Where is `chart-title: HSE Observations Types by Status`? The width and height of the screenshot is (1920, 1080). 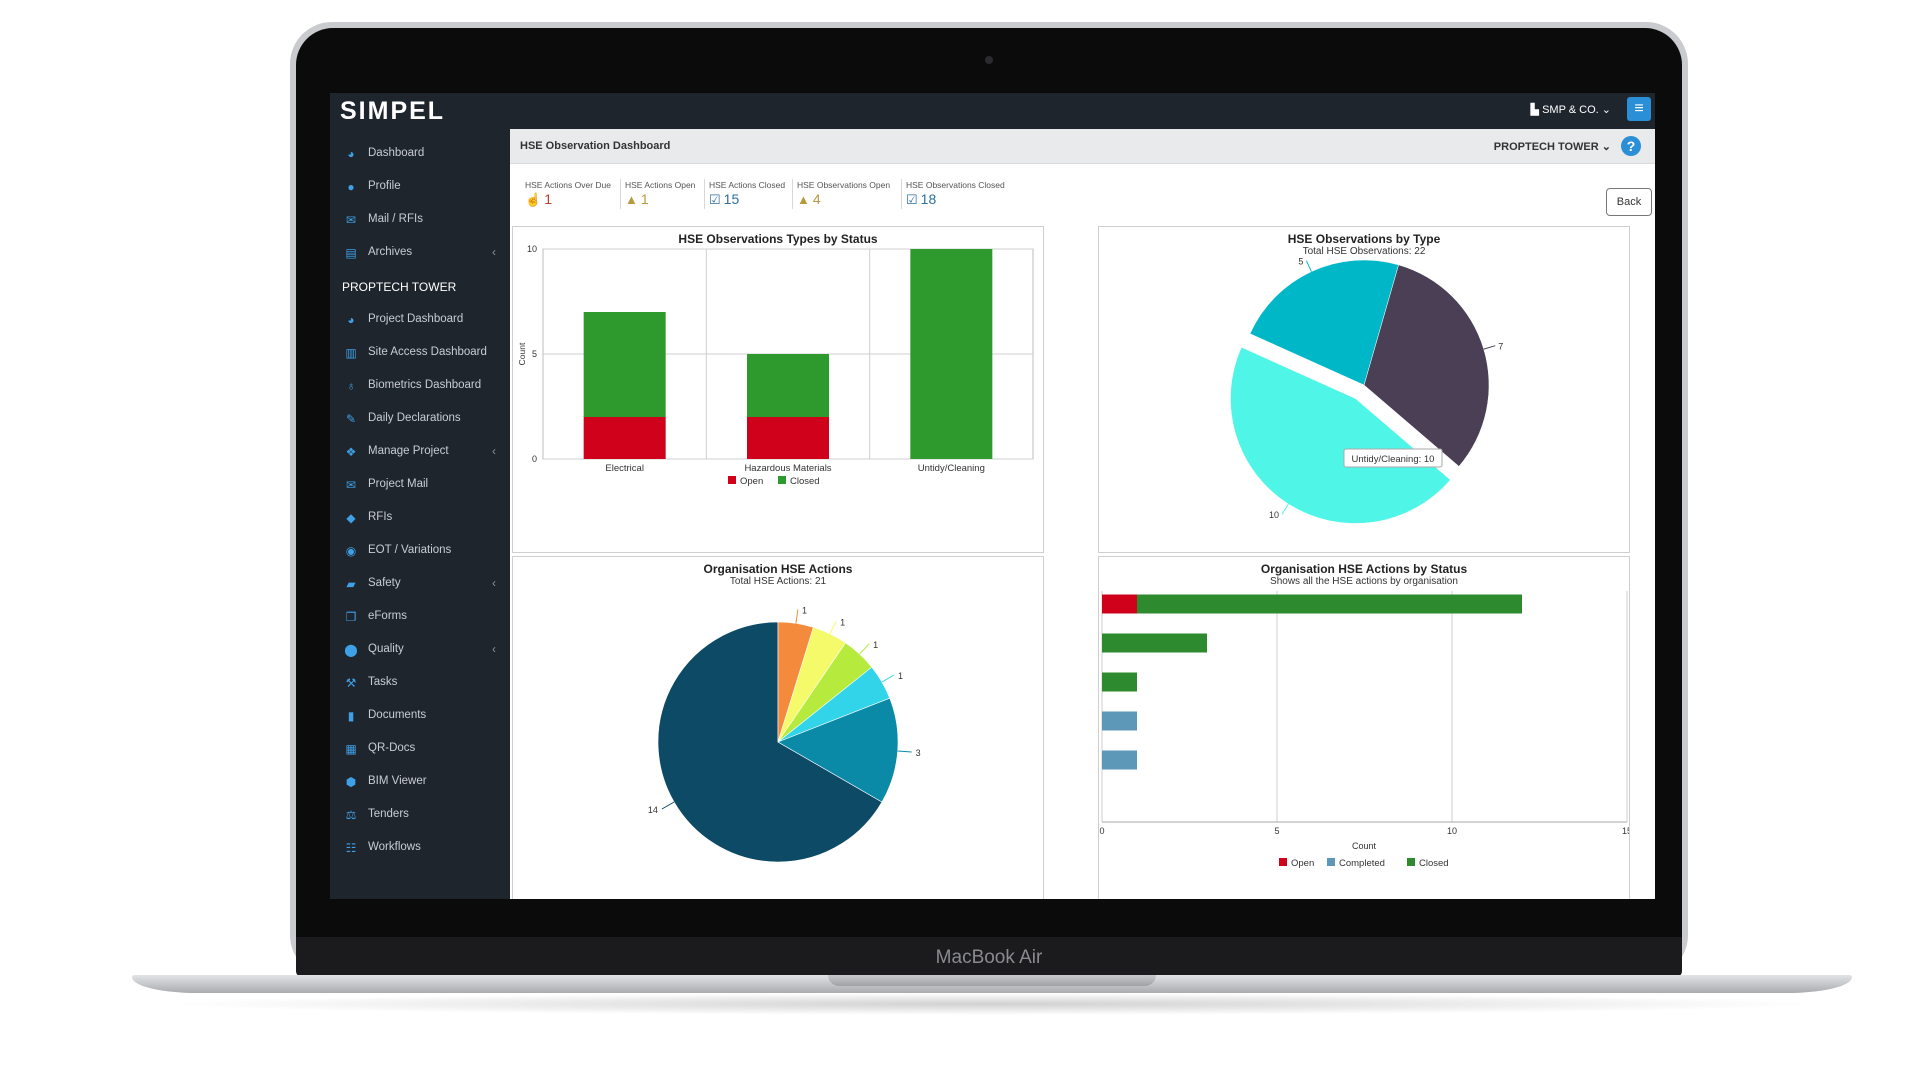 chart-title: HSE Observations Types by Status is located at coordinates (778, 239).